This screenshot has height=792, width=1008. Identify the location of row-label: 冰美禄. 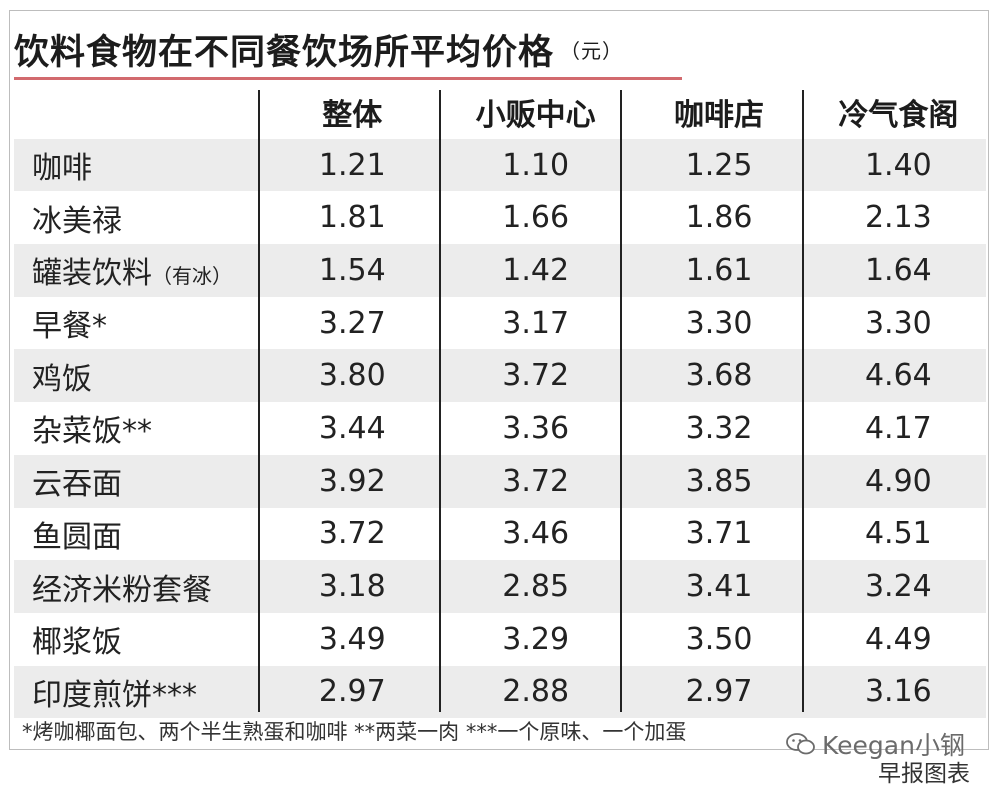
(137, 217).